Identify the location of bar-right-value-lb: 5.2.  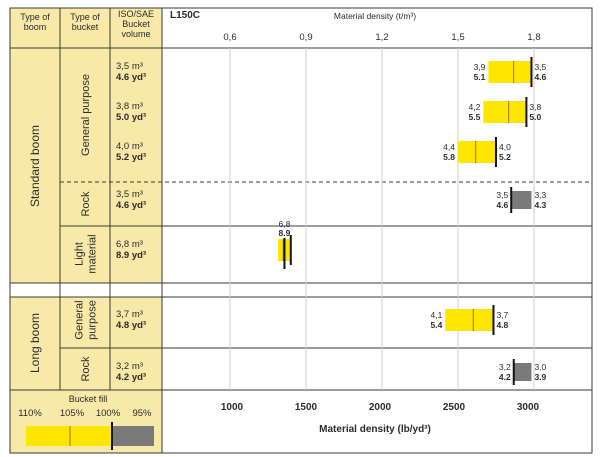
(505, 157).